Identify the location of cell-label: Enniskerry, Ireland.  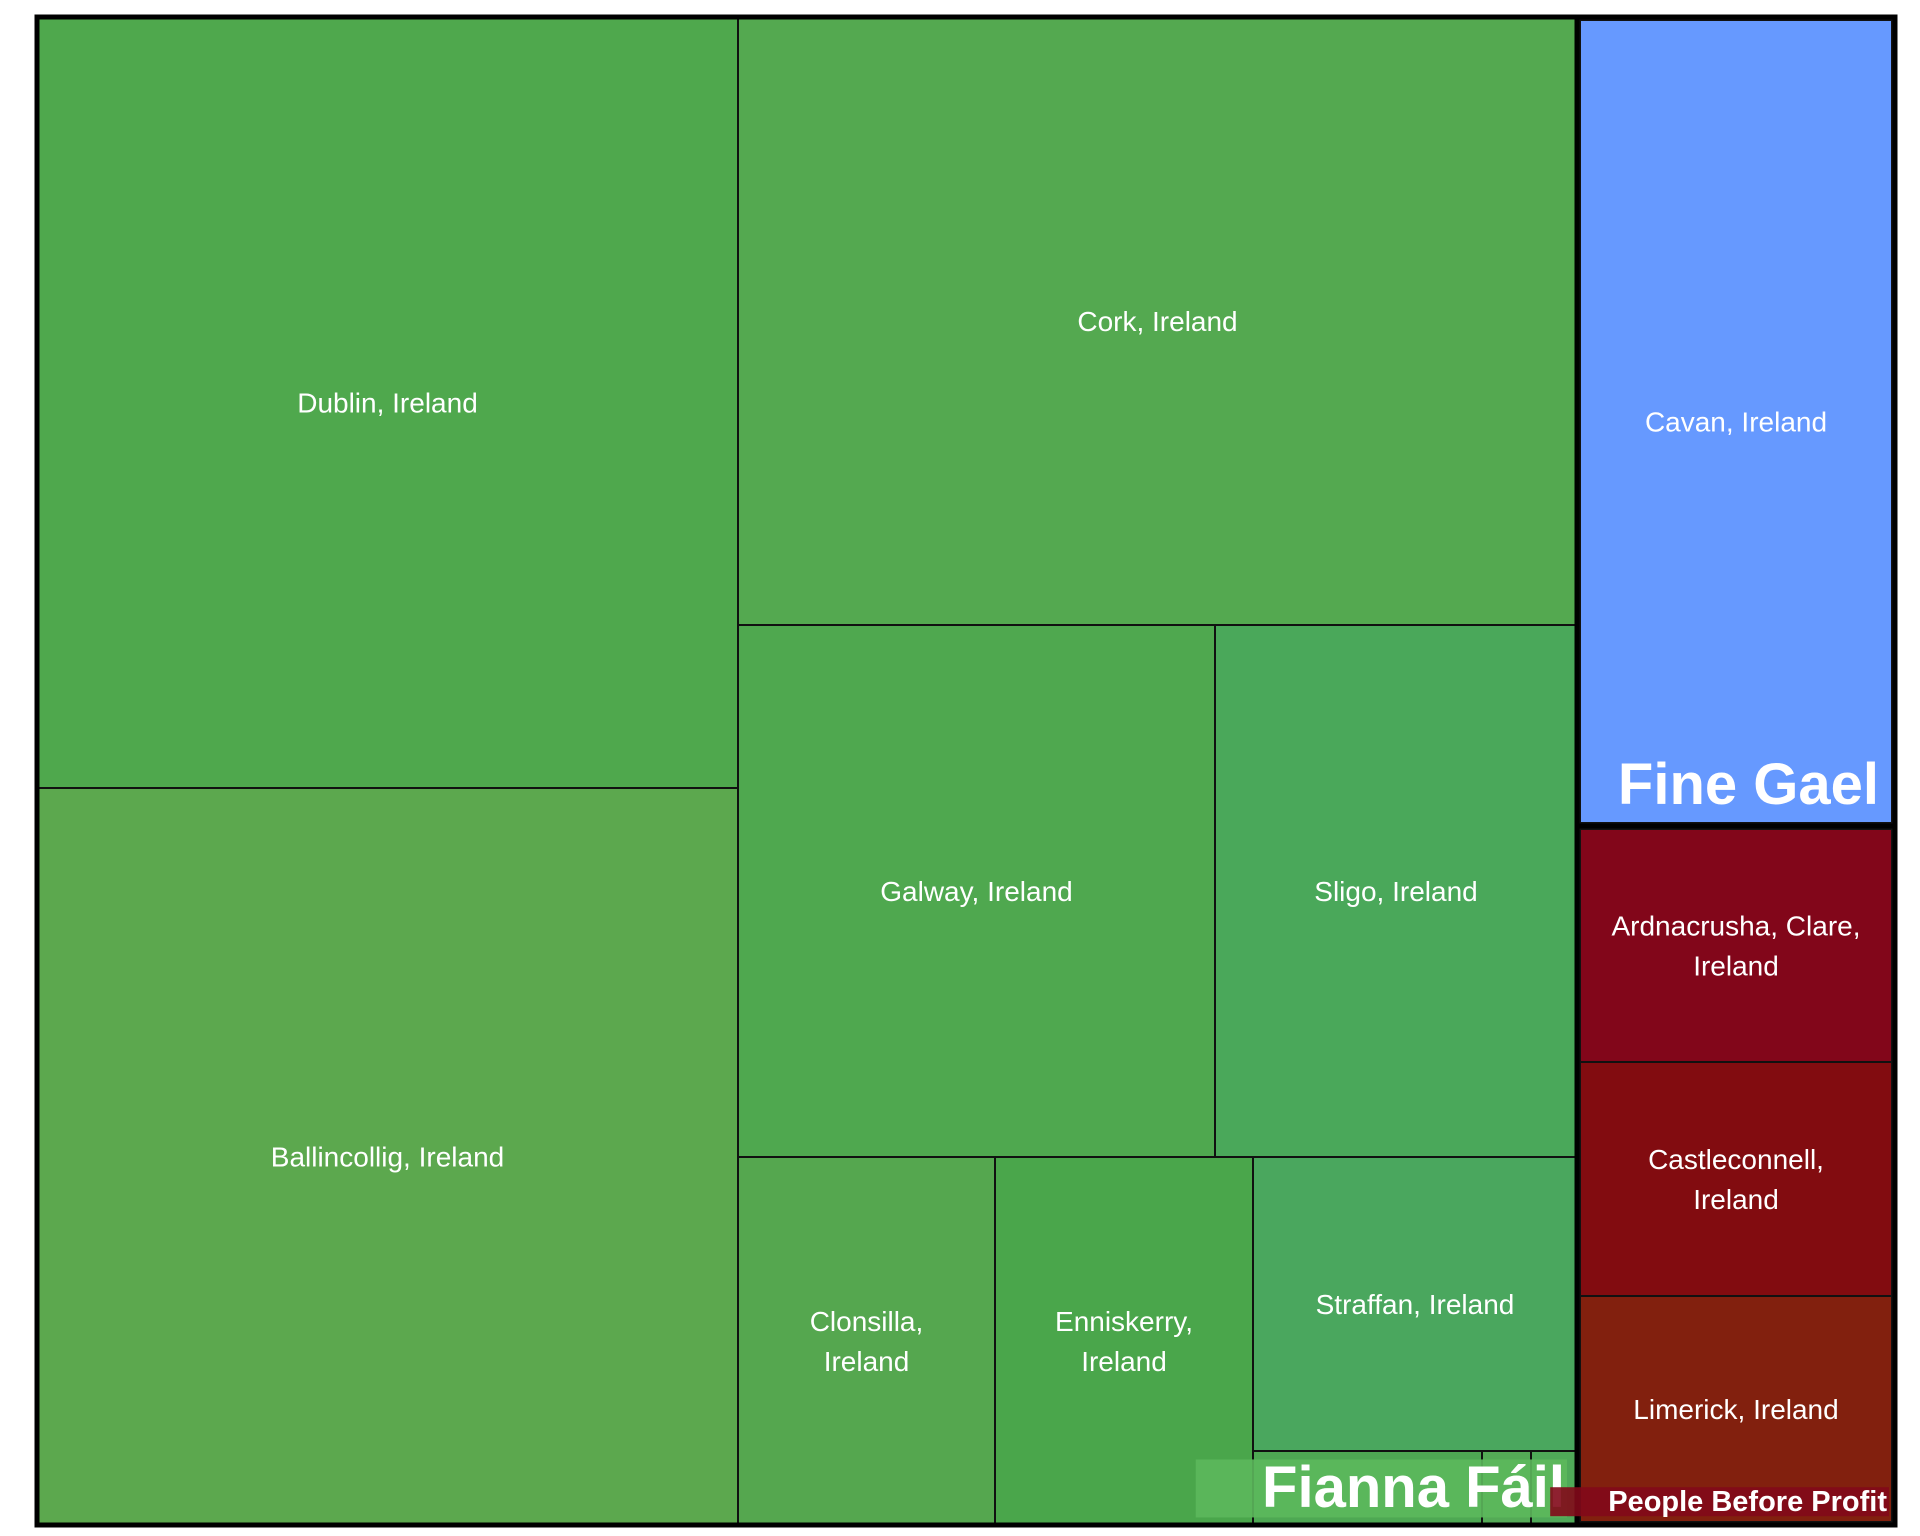
(1124, 1341).